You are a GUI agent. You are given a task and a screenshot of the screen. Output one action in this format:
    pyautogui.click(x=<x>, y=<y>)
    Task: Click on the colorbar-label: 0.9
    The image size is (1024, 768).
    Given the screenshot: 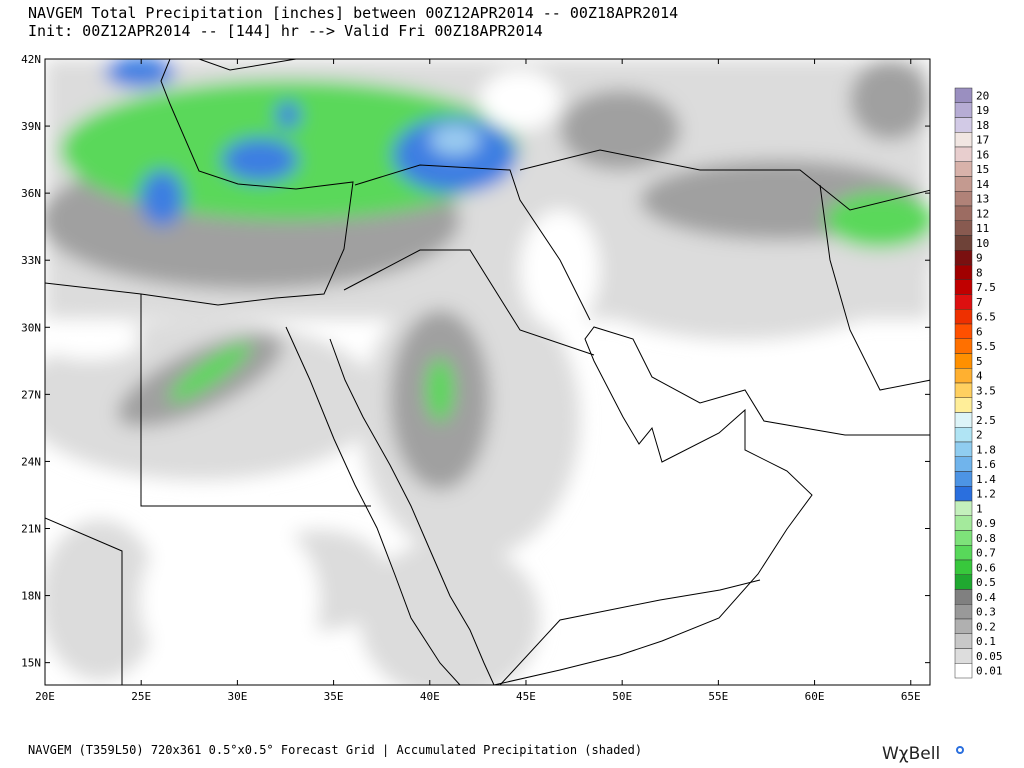 What is the action you would take?
    pyautogui.click(x=986, y=523)
    